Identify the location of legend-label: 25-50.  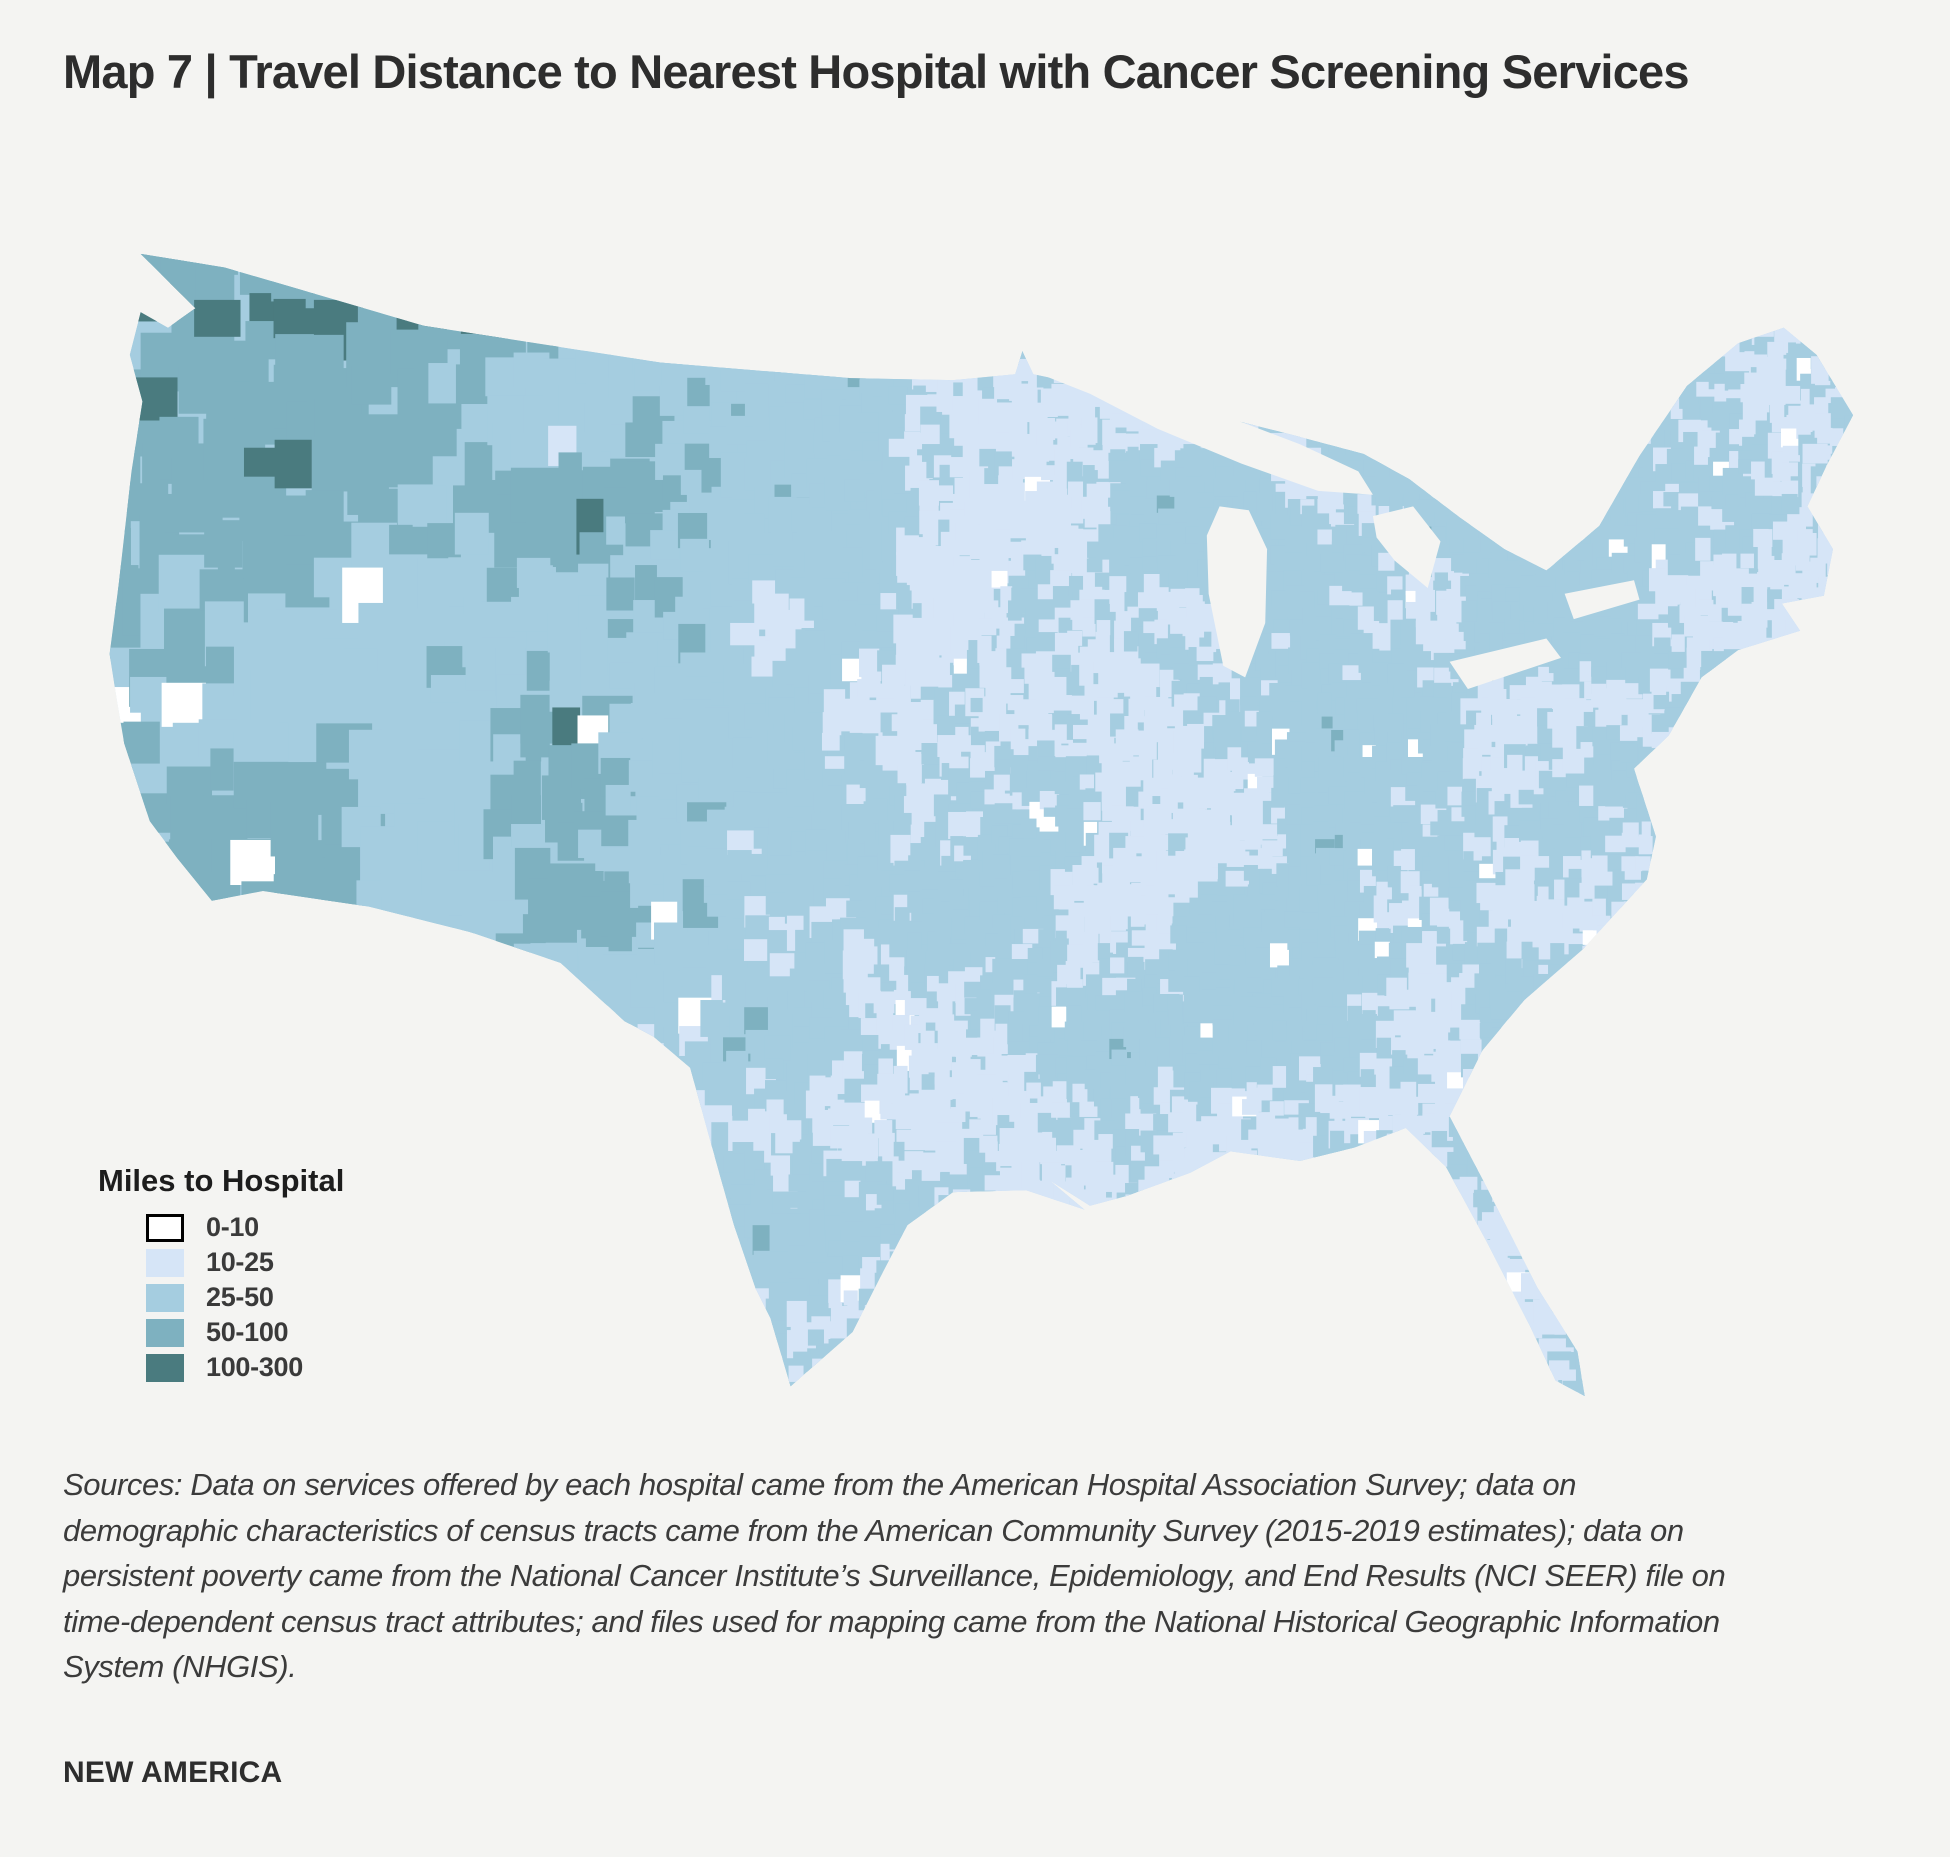
(240, 1297).